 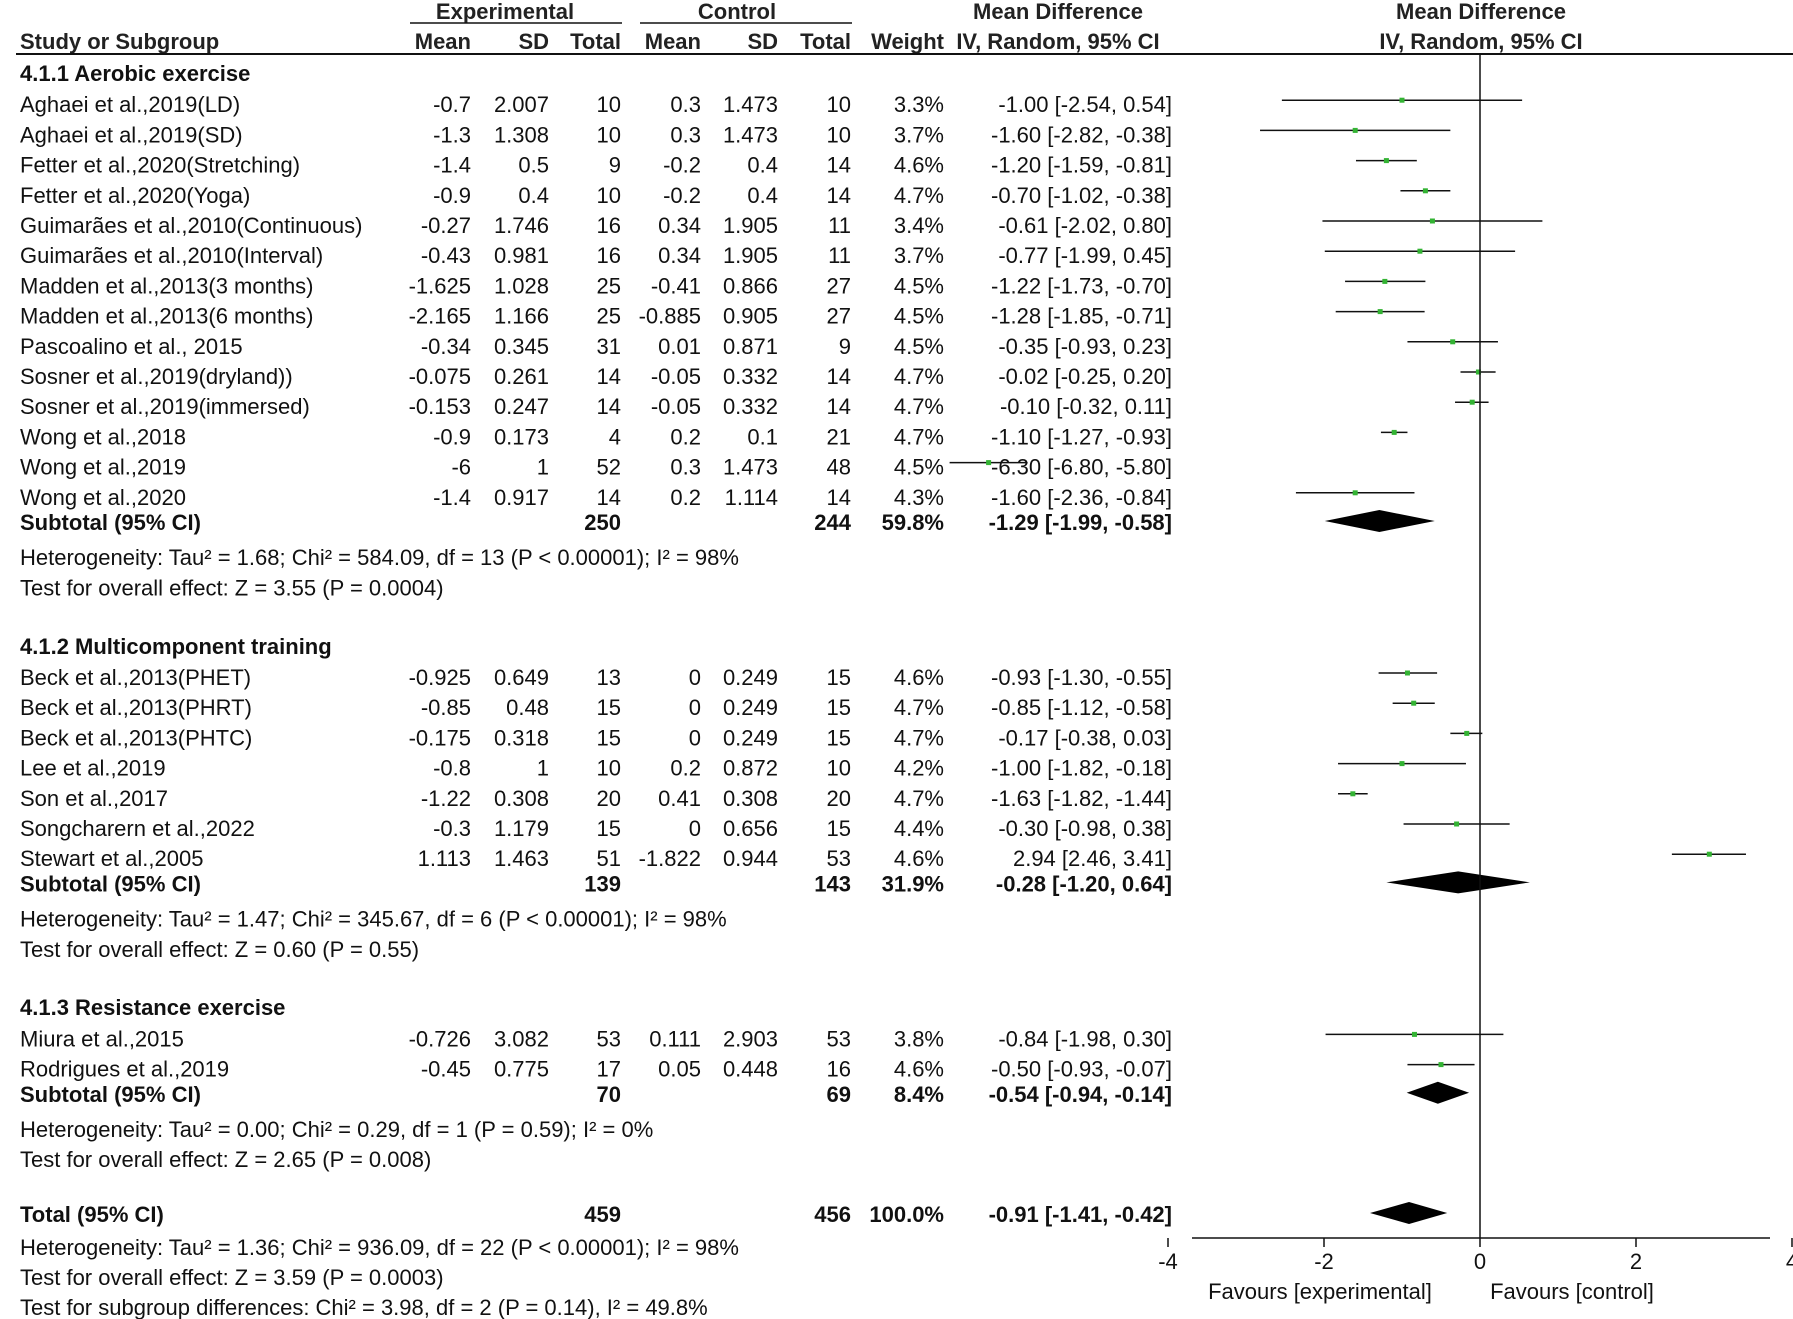 I want to click on exp-total-value: 16, so click(x=609, y=225).